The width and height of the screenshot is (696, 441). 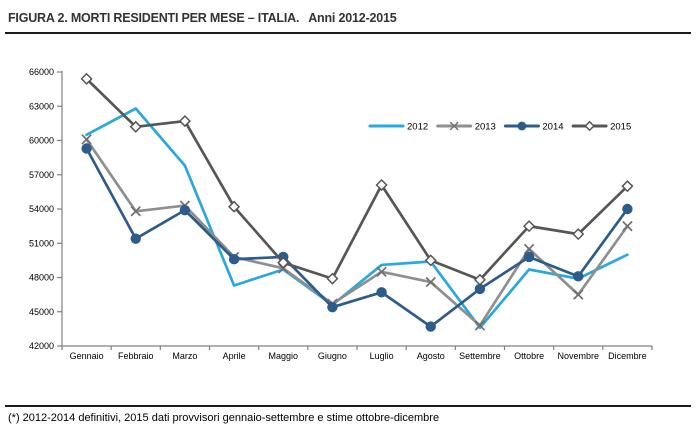 What do you see at coordinates (552, 127) in the screenshot?
I see `legend-label-2014: 2014` at bounding box center [552, 127].